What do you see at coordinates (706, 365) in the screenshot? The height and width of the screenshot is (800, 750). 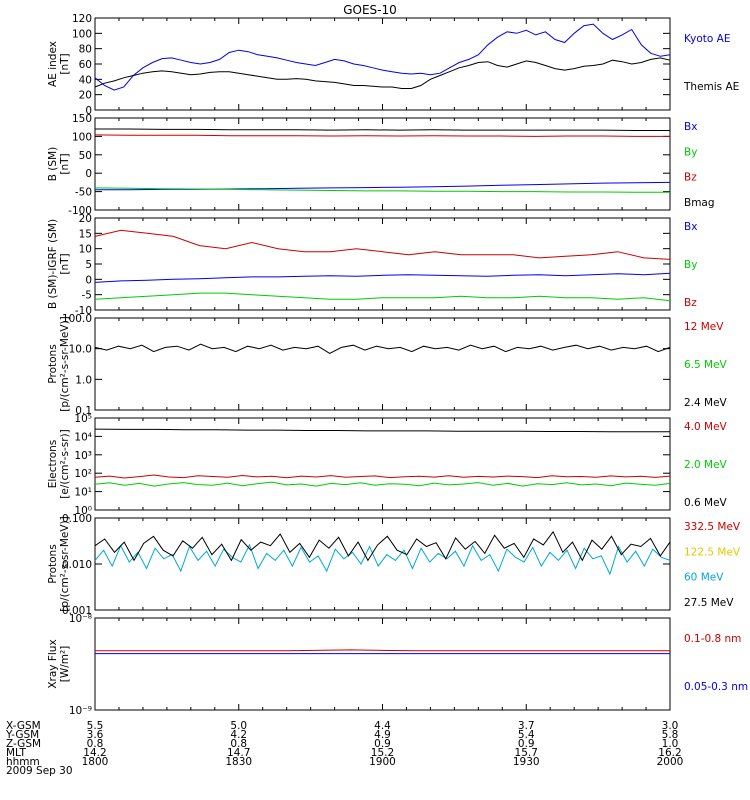 I see `legend-entry: 6.5 MeV` at bounding box center [706, 365].